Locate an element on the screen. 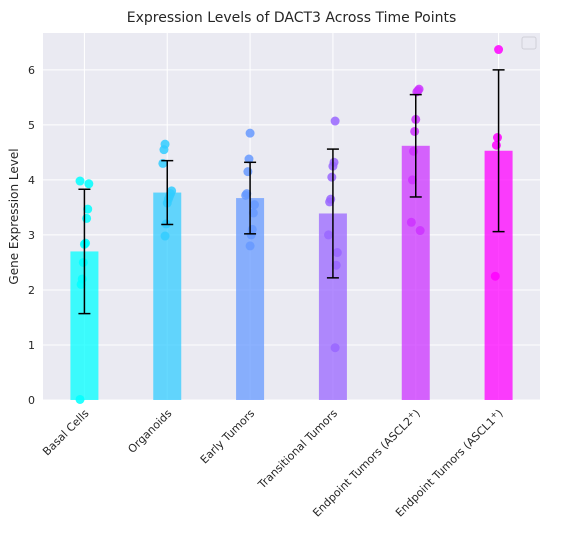 Image resolution: width=578 pixels, height=553 pixels. legend-box is located at coordinates (529, 43).